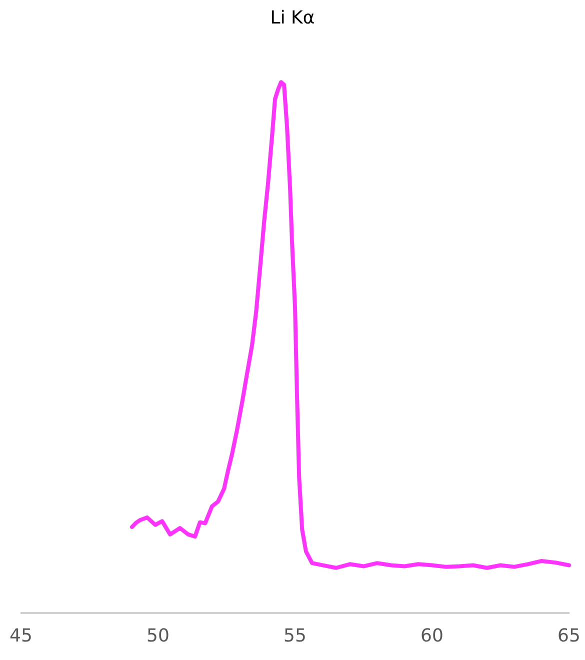 The image size is (585, 660). I want to click on x-tick-label: 50, so click(158, 636).